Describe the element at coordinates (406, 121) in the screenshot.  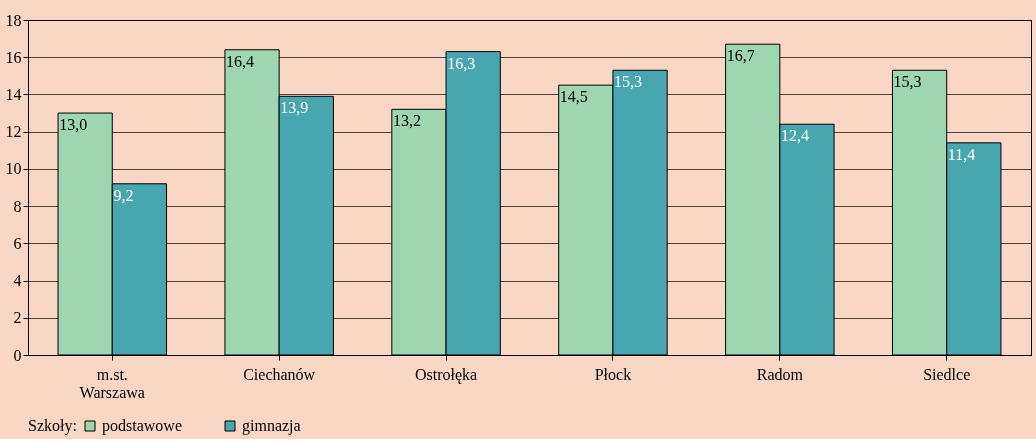
I see `data-label: 13,2` at that location.